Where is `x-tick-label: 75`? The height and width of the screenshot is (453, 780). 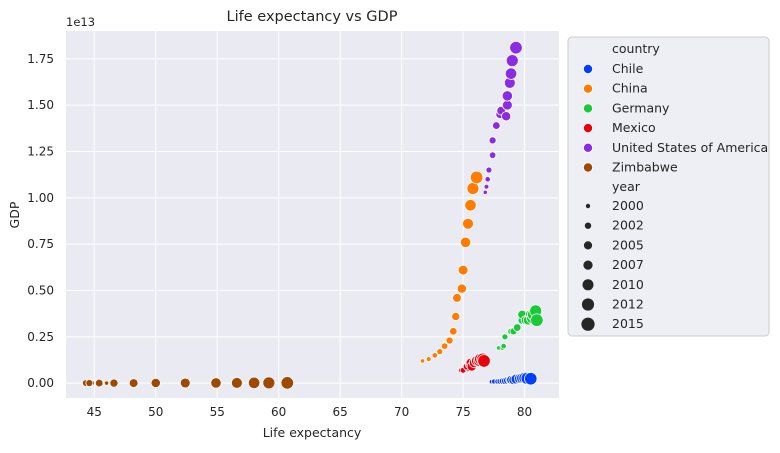 x-tick-label: 75 is located at coordinates (462, 412).